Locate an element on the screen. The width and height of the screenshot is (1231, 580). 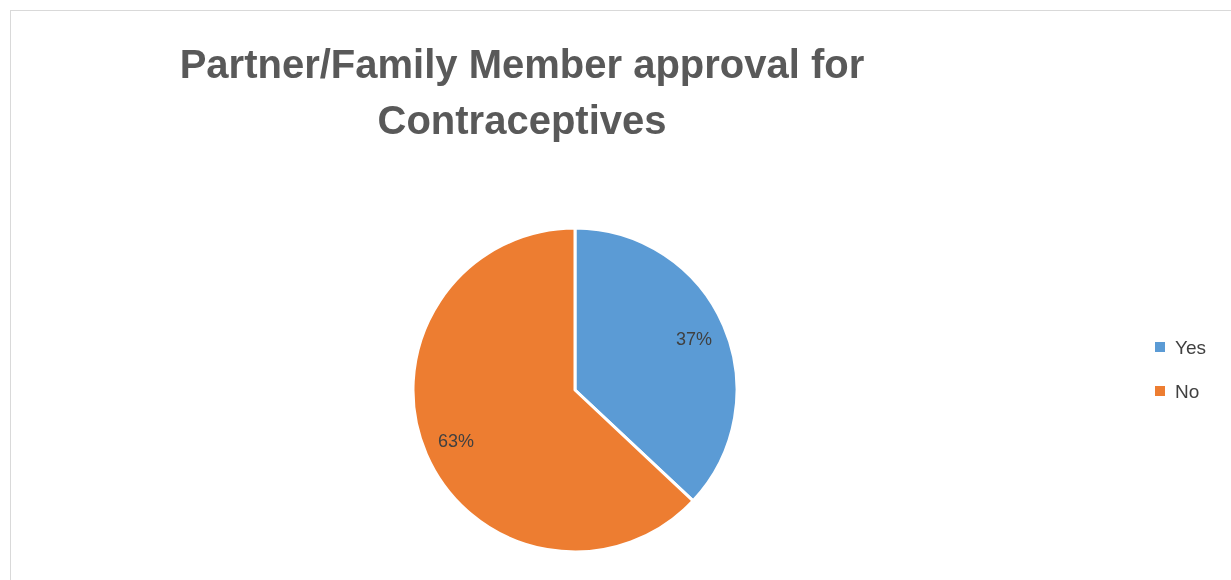
chart-title: Partner/Family Member approval for Contraceptives is located at coordinates (522, 92).